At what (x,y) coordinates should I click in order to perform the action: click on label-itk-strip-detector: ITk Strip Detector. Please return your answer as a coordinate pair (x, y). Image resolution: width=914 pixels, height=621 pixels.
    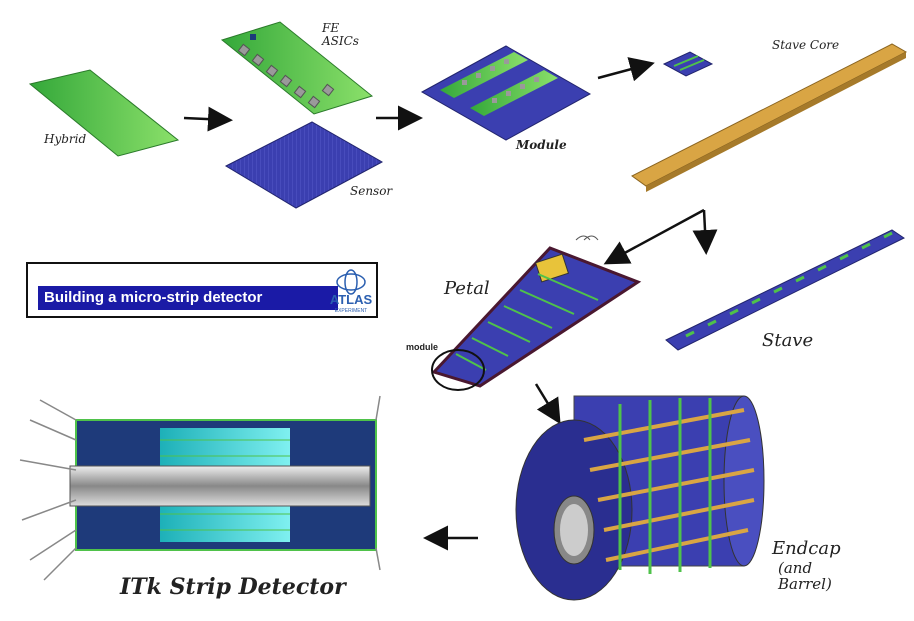
    Looking at the image, I should click on (233, 587).